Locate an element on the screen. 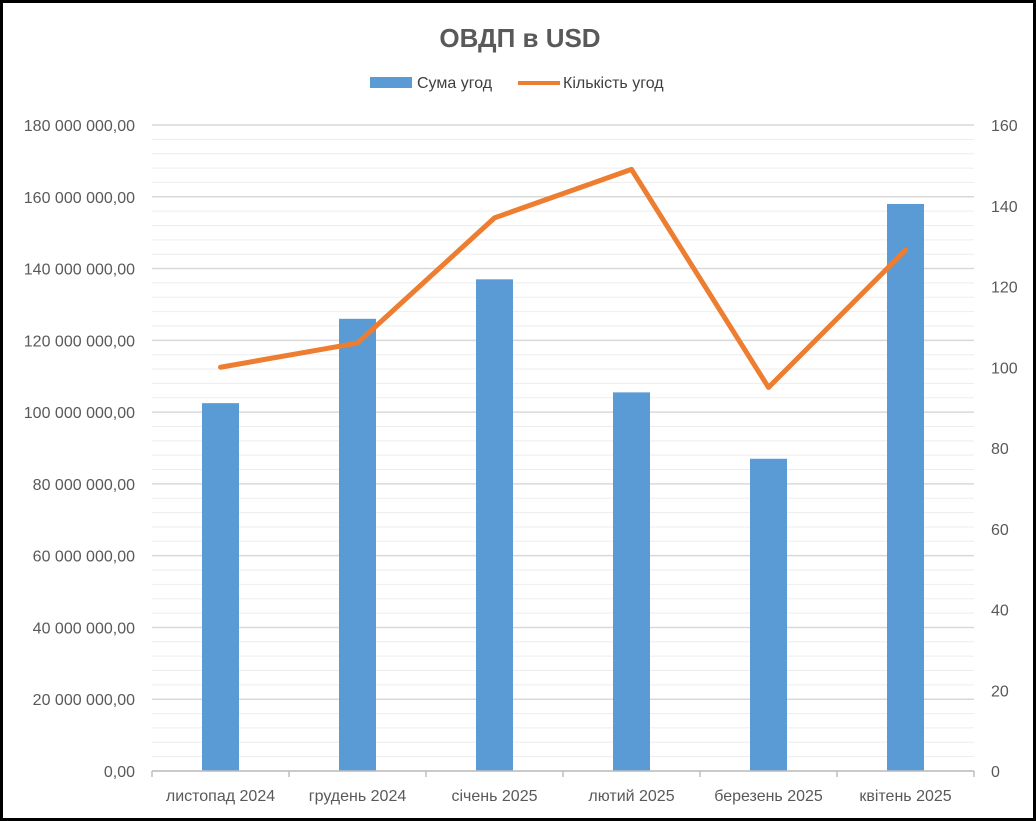 The width and height of the screenshot is (1036, 821). y-left-tick-label: 180 000 000,00 is located at coordinates (79, 126).